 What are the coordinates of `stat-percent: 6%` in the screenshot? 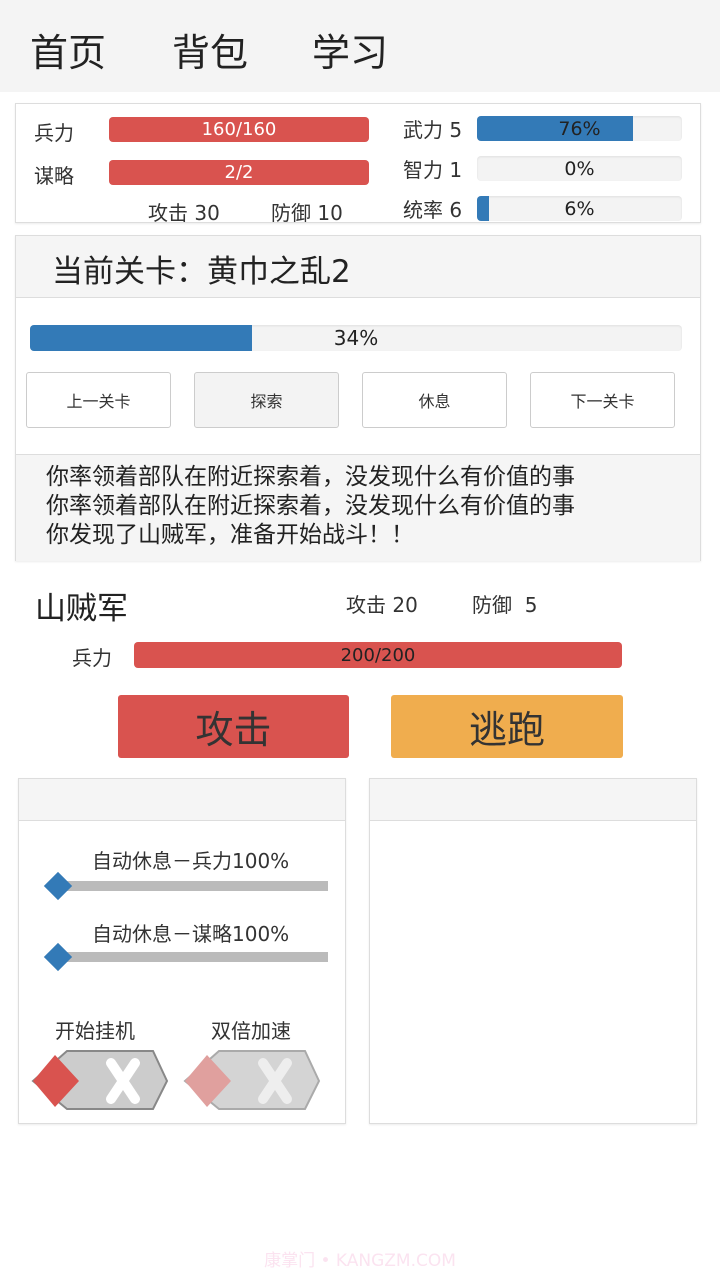 It's located at (579, 208).